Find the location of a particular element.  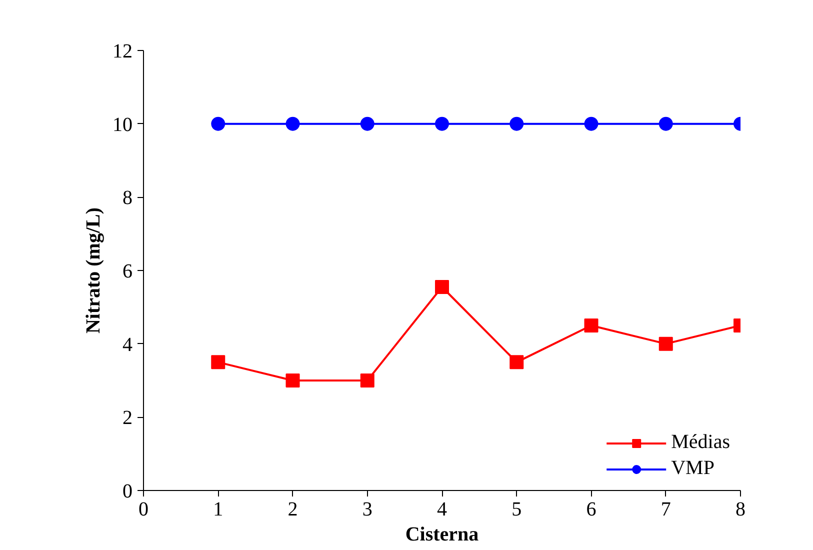

x-axis-title: Cisterna is located at coordinates (442, 535).